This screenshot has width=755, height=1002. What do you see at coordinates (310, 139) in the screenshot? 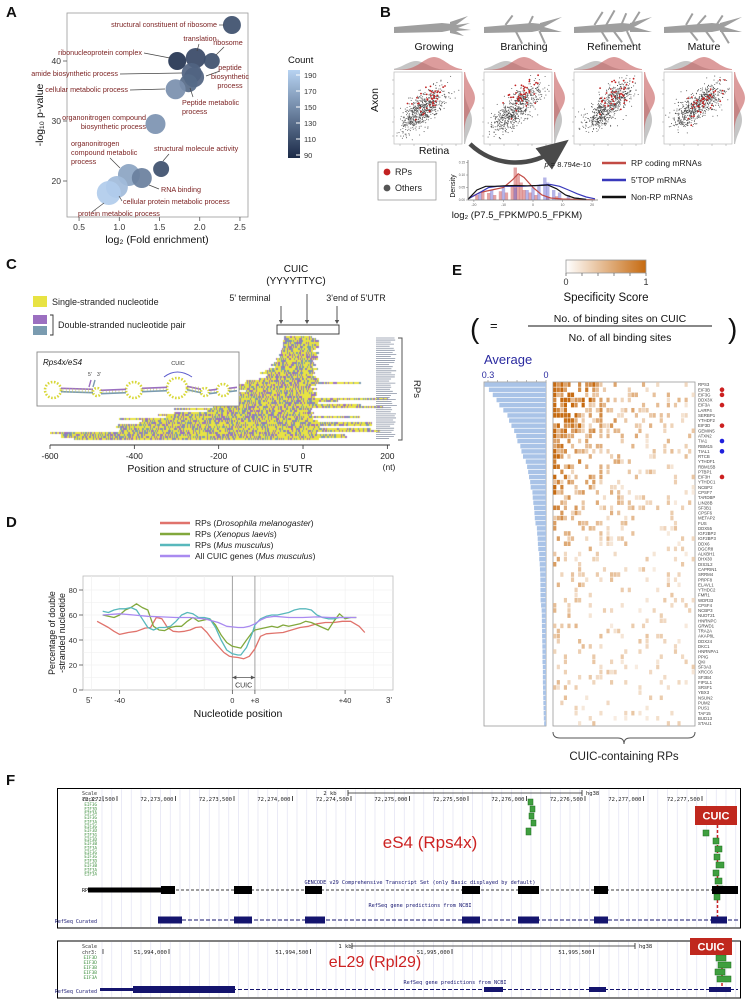
I see `svg-text: 110` at bounding box center [310, 139].